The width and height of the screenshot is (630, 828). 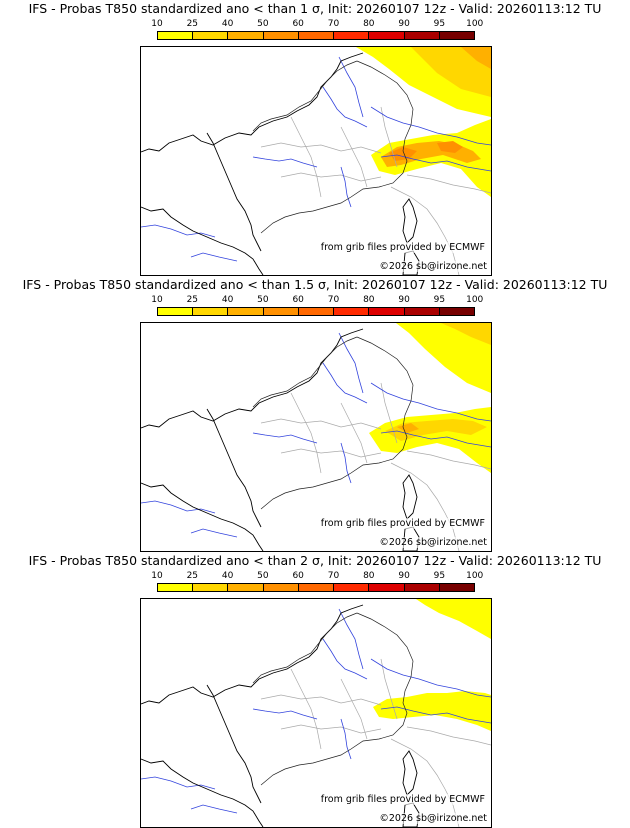 I want to click on legend-tick-label: 95, so click(x=439, y=300).